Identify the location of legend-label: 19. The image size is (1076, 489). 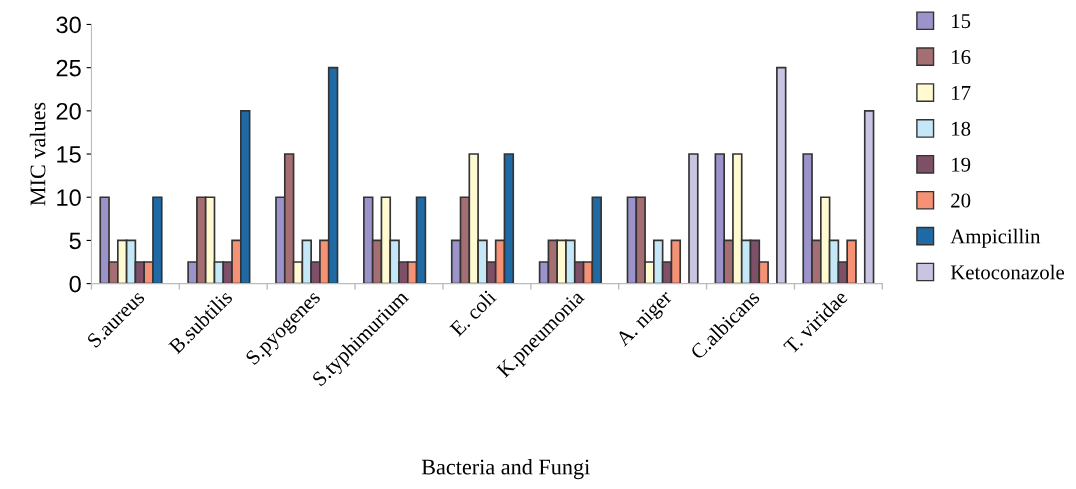
(961, 164).